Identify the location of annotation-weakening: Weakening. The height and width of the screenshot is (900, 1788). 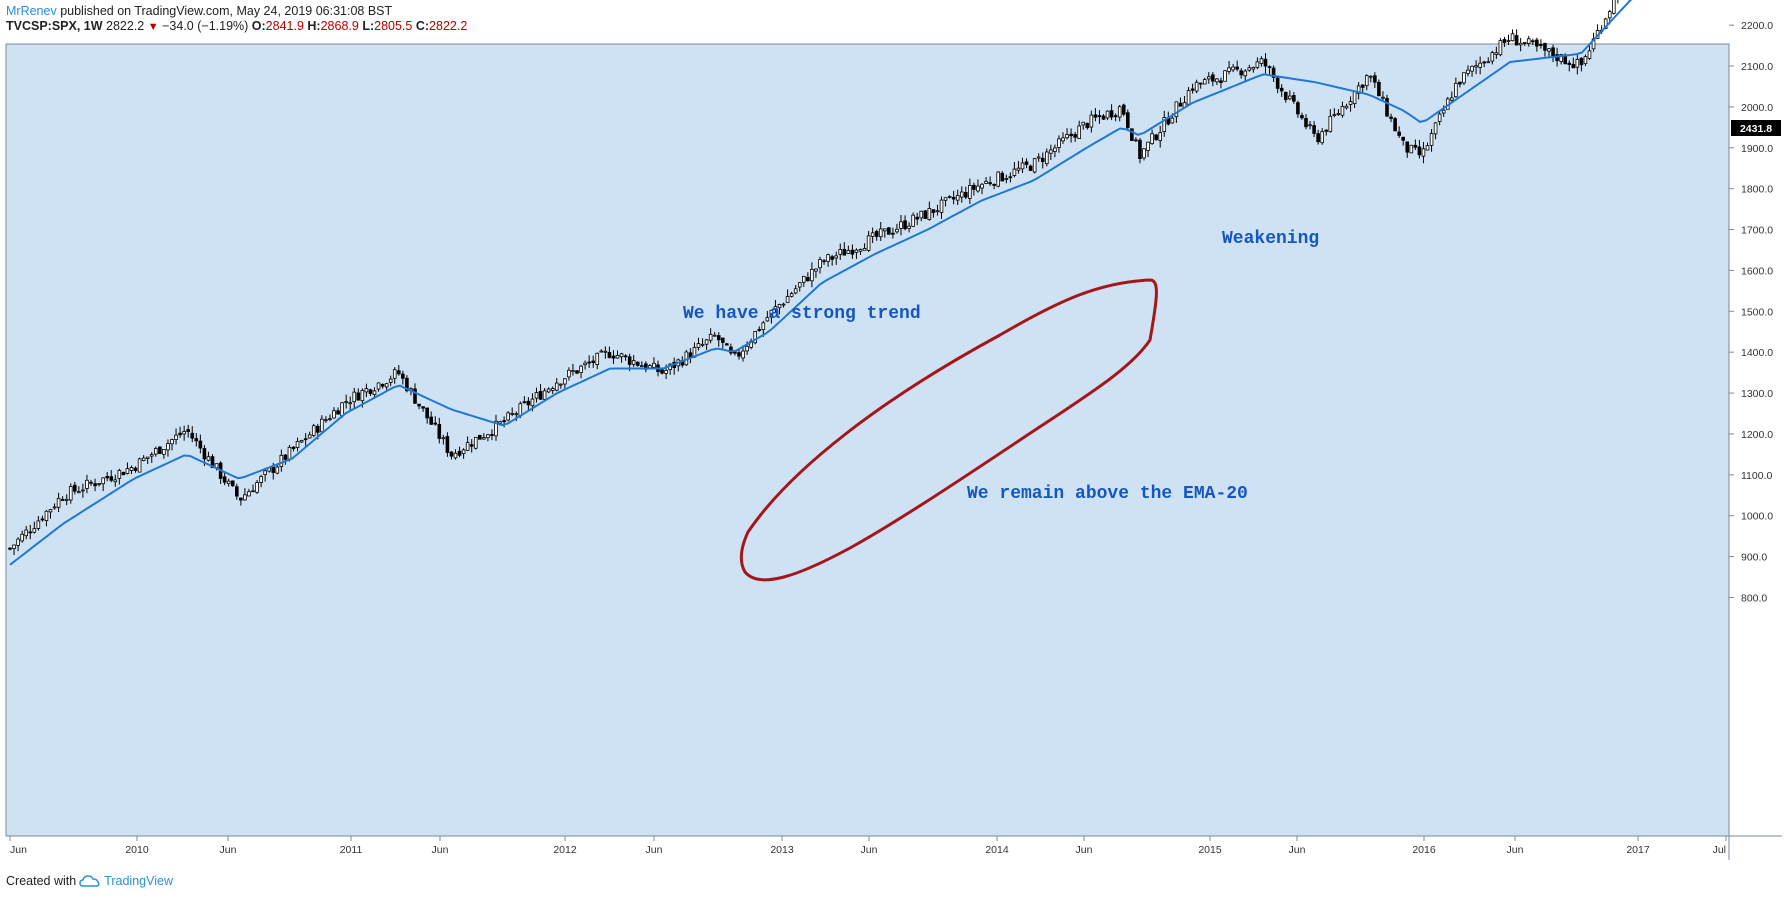
(1270, 239).